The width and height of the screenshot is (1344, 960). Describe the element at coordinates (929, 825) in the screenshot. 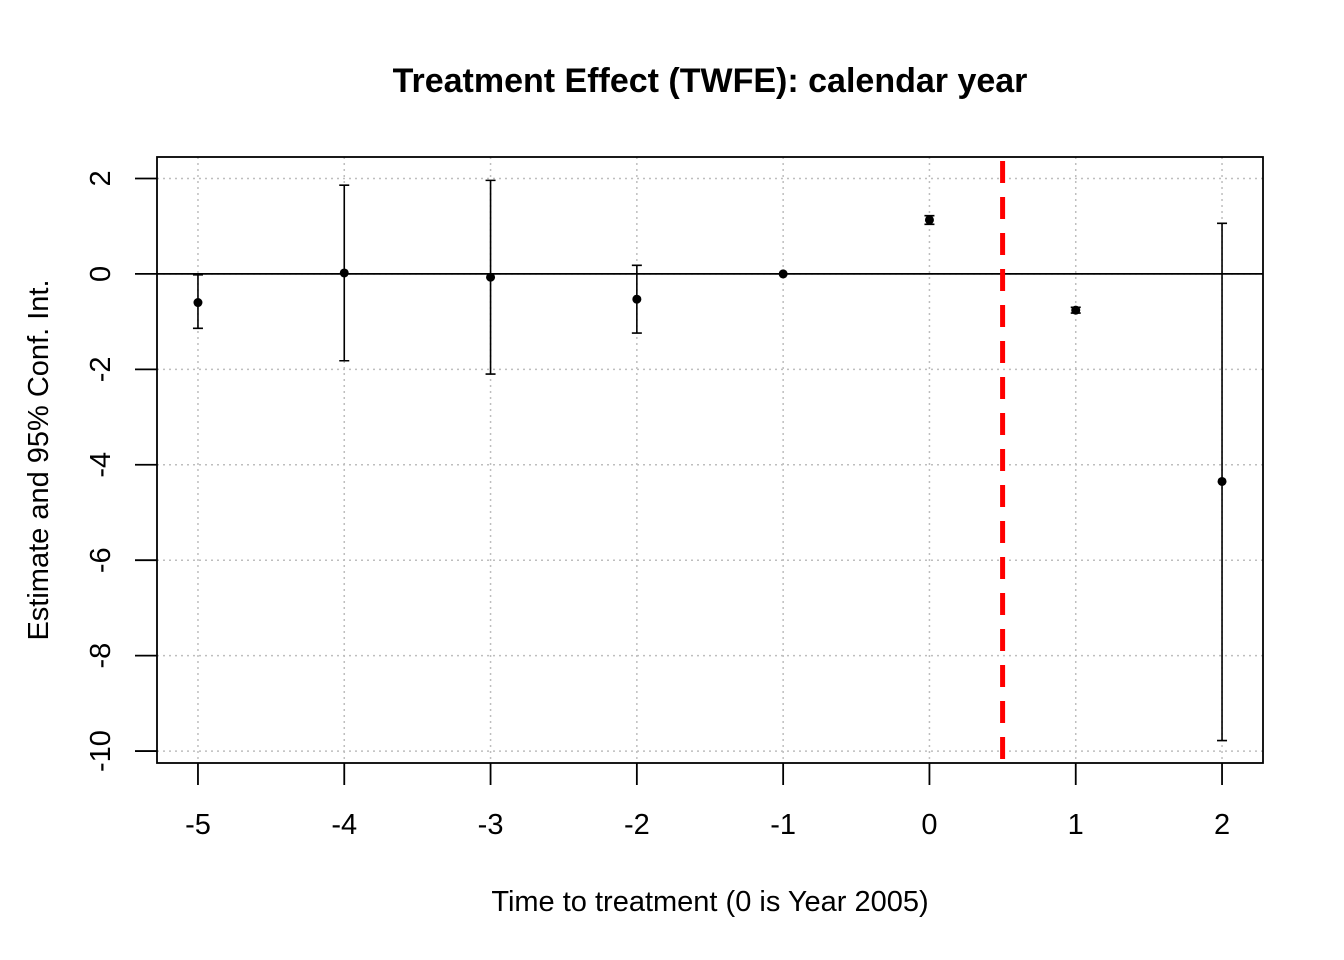

I see `x-tick-label-5: 0` at that location.